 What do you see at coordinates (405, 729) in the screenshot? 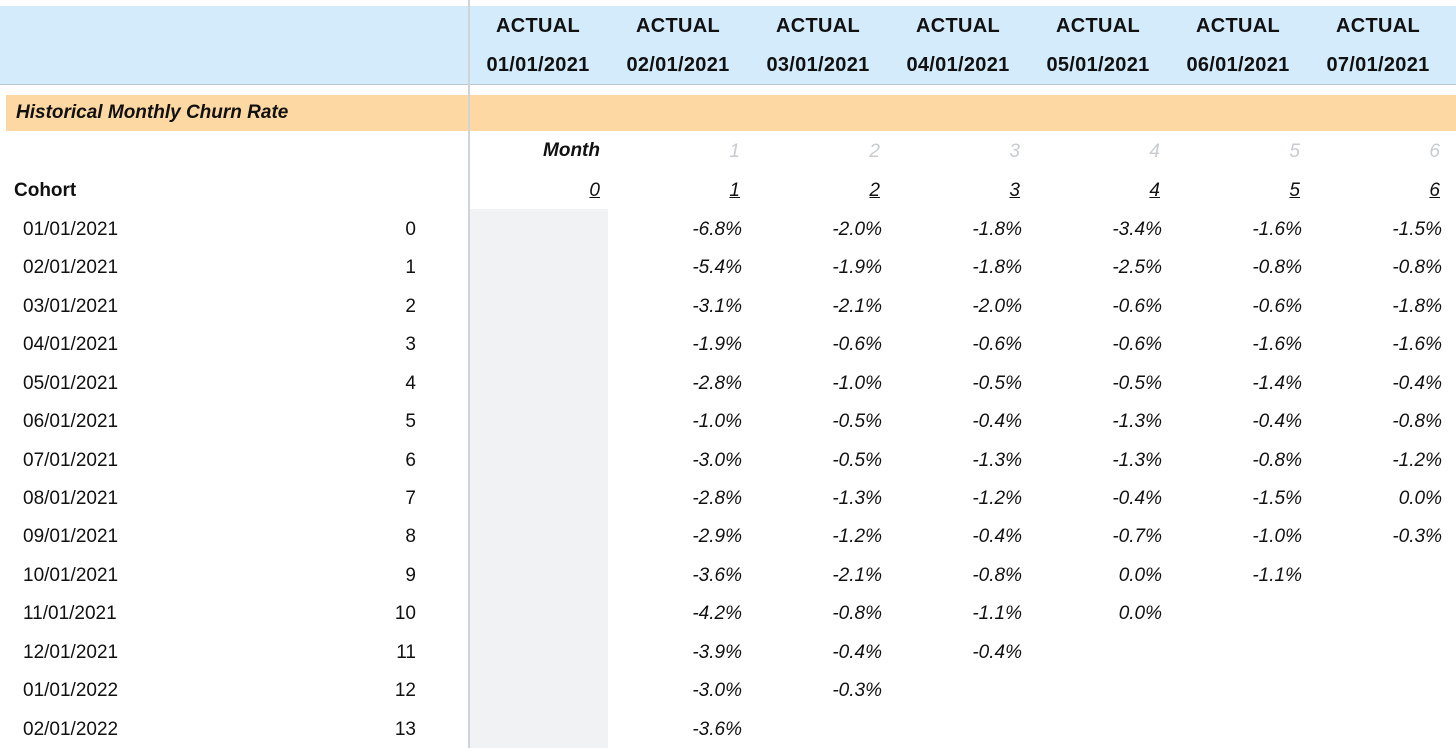
I see `cohort-index-cell: 13` at bounding box center [405, 729].